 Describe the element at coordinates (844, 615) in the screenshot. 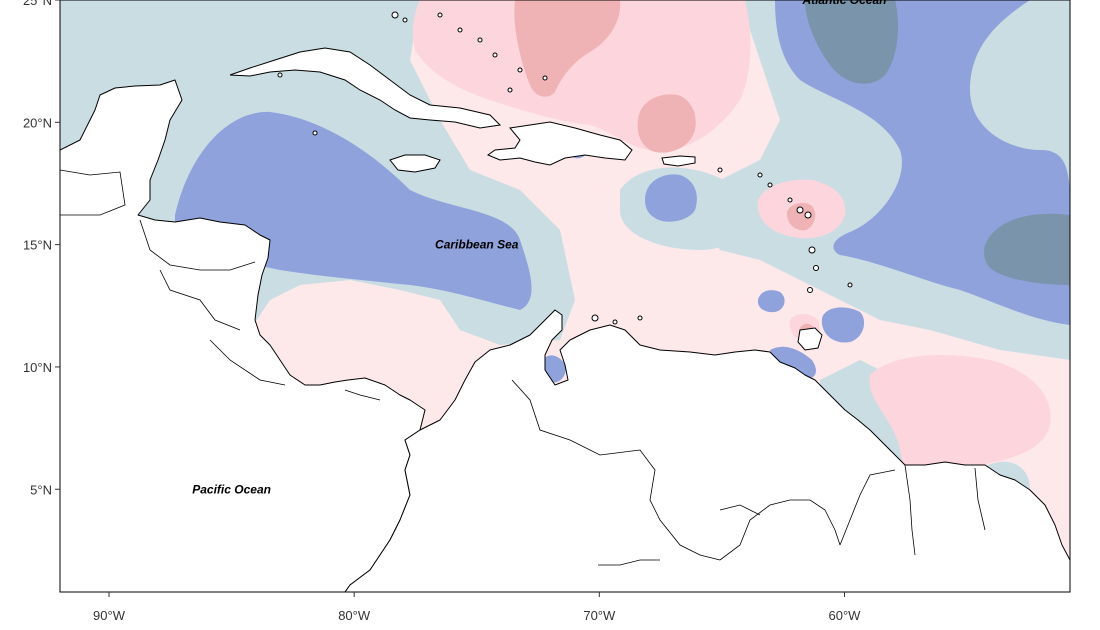

I see `x-tick-label: 60°W` at that location.